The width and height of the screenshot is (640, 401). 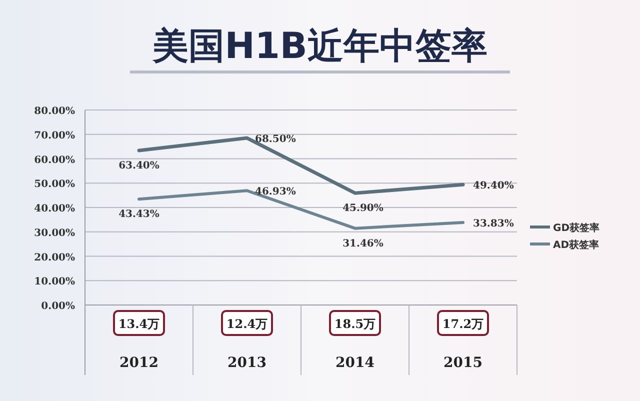 I want to click on text: 18.5万, so click(x=355, y=324).